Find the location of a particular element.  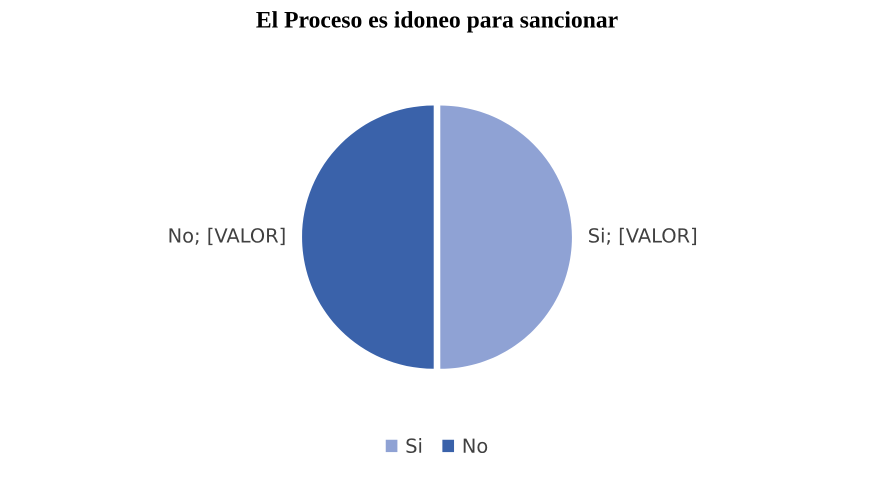

chart-title: El Proceso es idoneo para sancionar is located at coordinates (437, 21).